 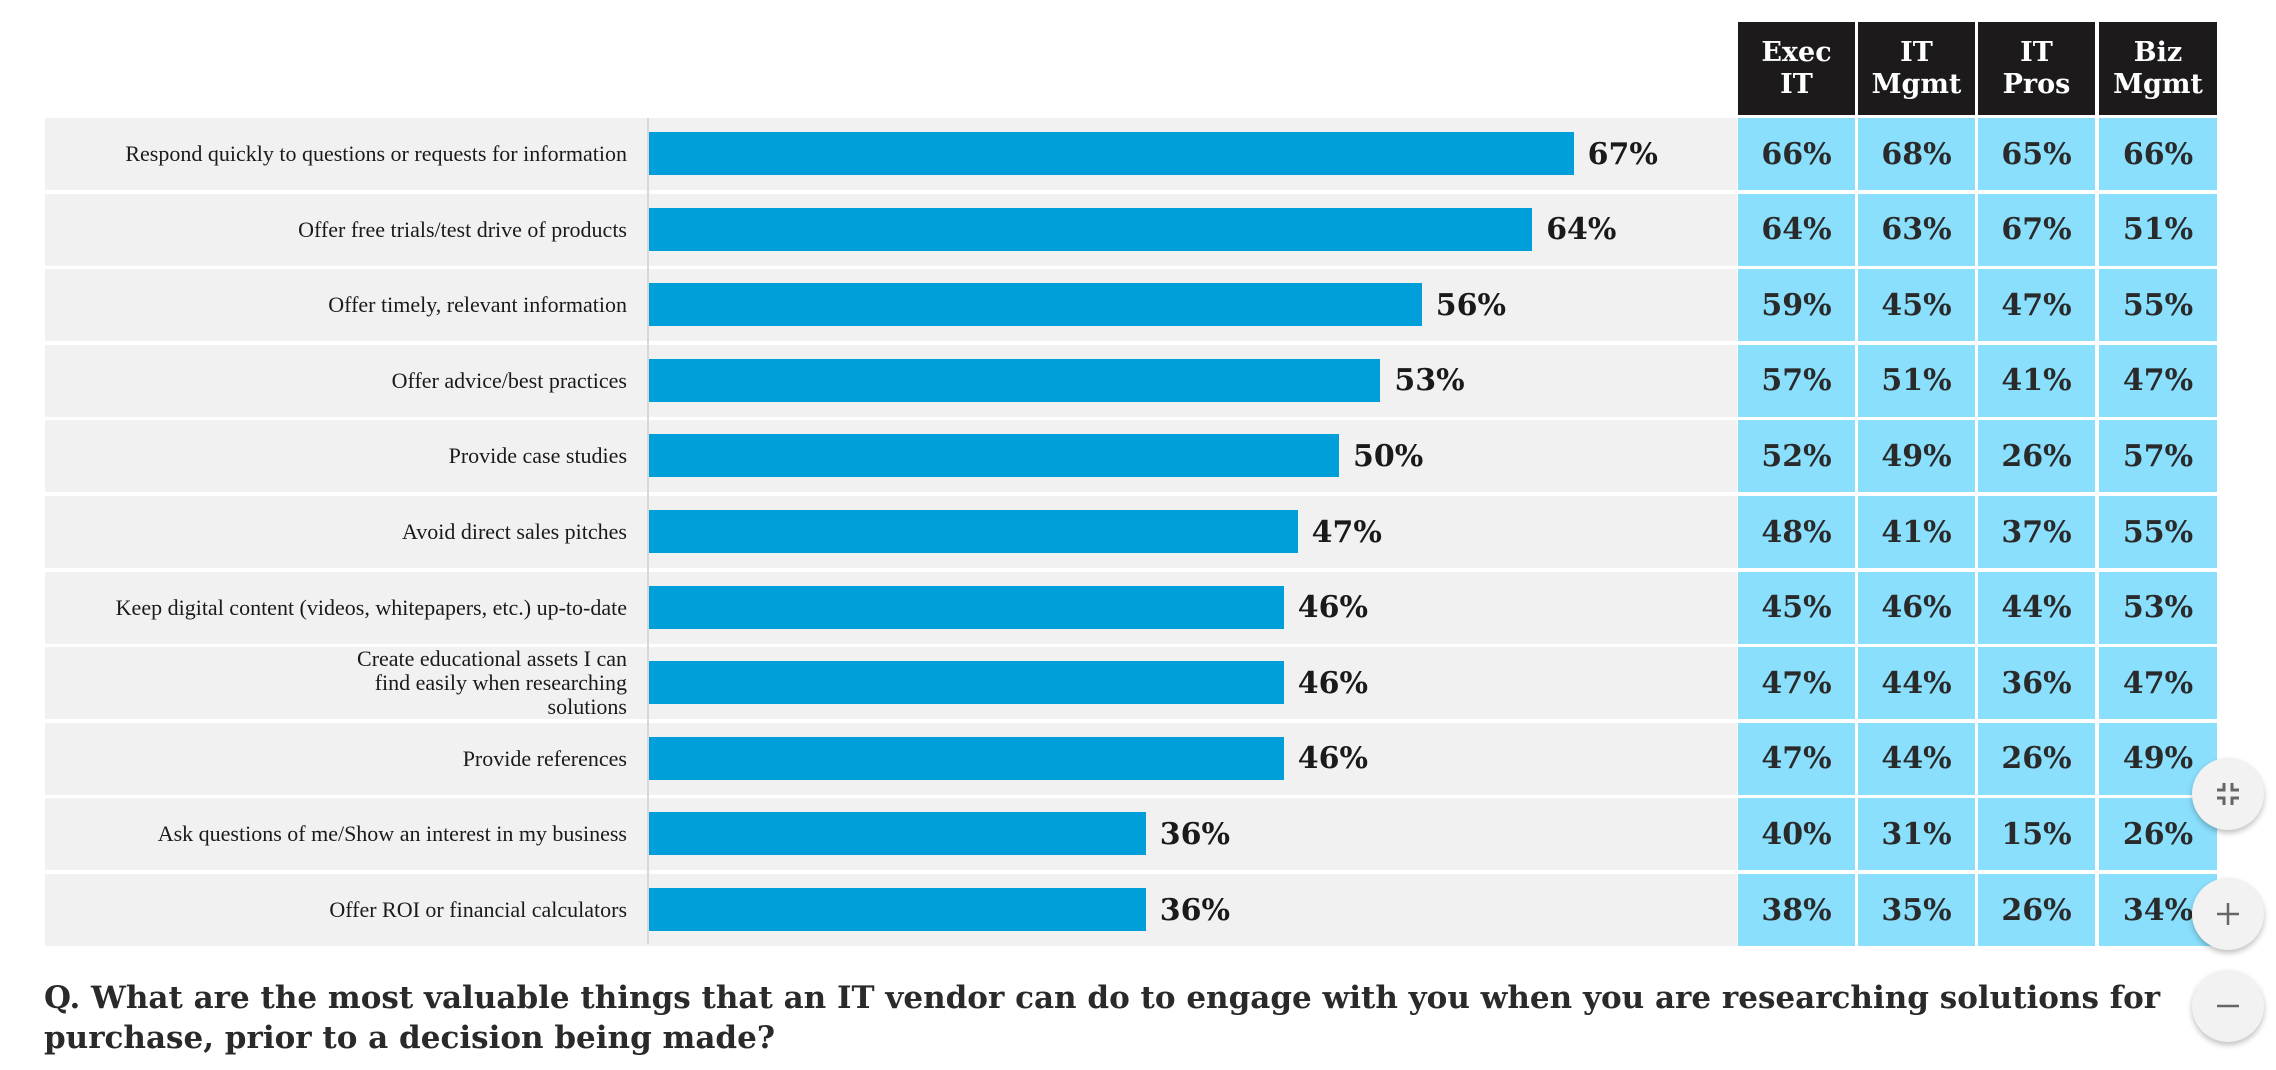 What do you see at coordinates (1429, 381) in the screenshot?
I see `bar-value-label: 53%` at bounding box center [1429, 381].